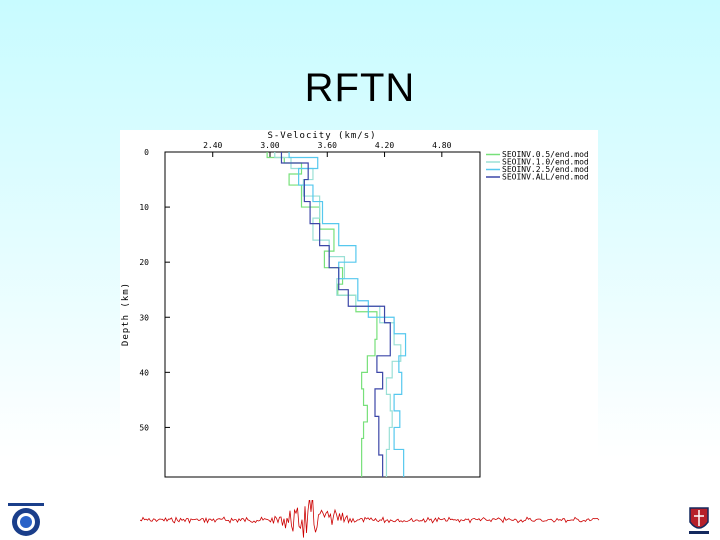  I want to click on y-tick-label: 20, so click(144, 262).